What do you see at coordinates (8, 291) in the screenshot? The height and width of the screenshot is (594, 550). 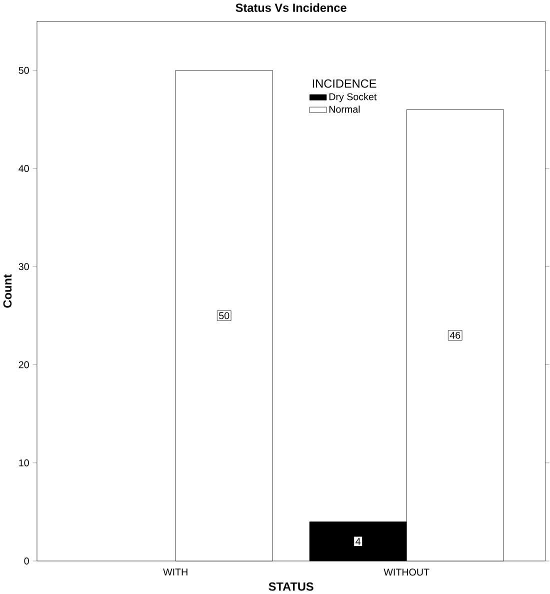 I see `y-axis-title: Count` at bounding box center [8, 291].